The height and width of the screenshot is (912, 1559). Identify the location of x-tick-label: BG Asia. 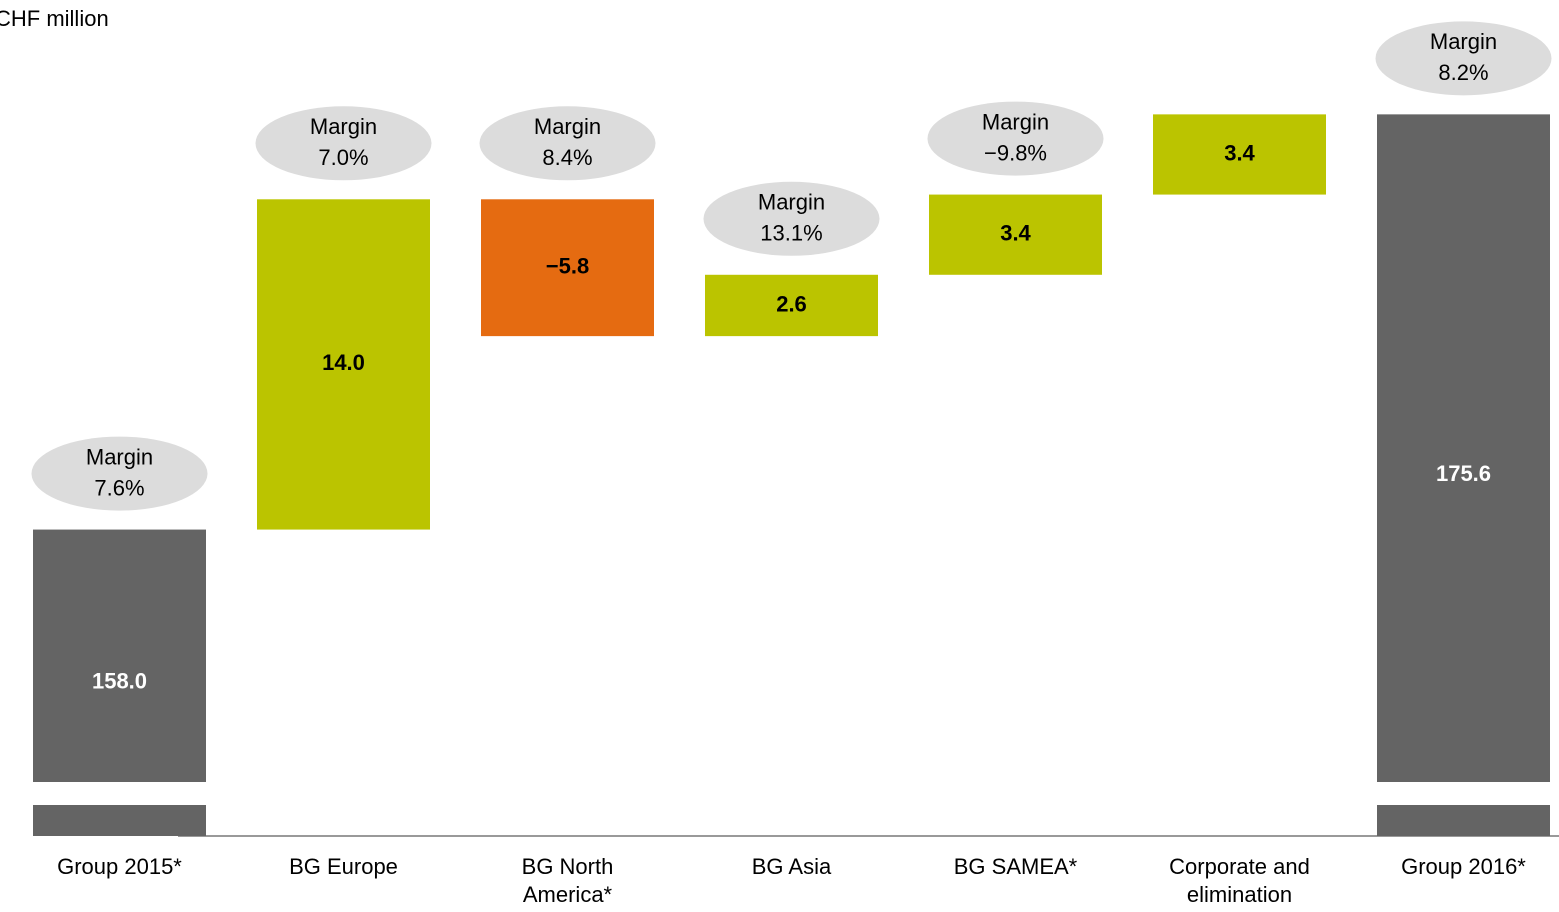
(791, 866).